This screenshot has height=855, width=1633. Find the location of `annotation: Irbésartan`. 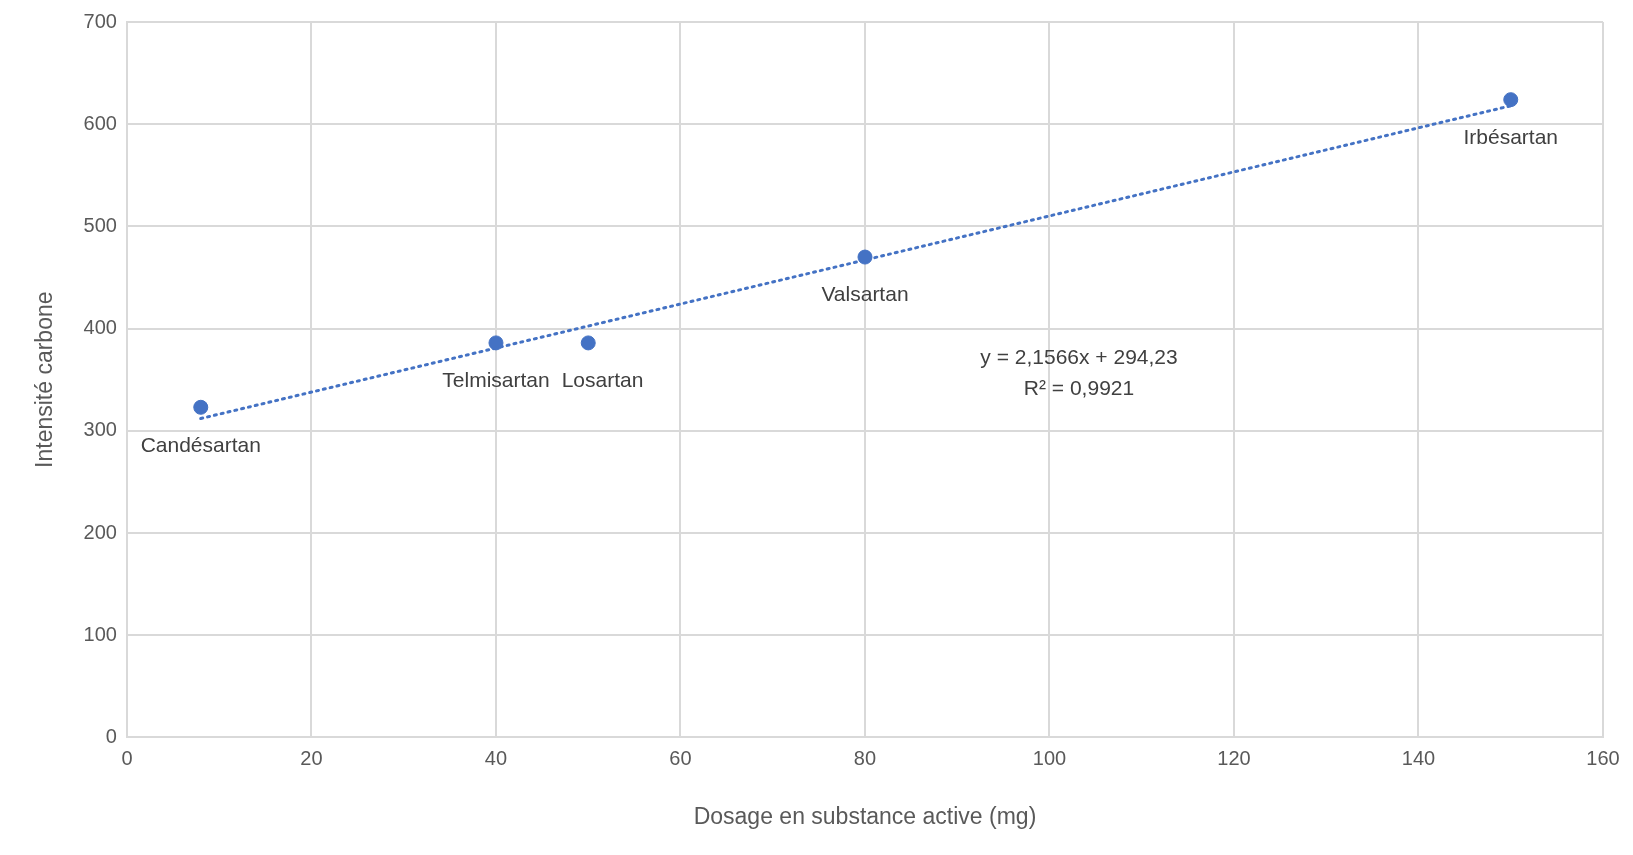

annotation: Irbésartan is located at coordinates (1511, 136).